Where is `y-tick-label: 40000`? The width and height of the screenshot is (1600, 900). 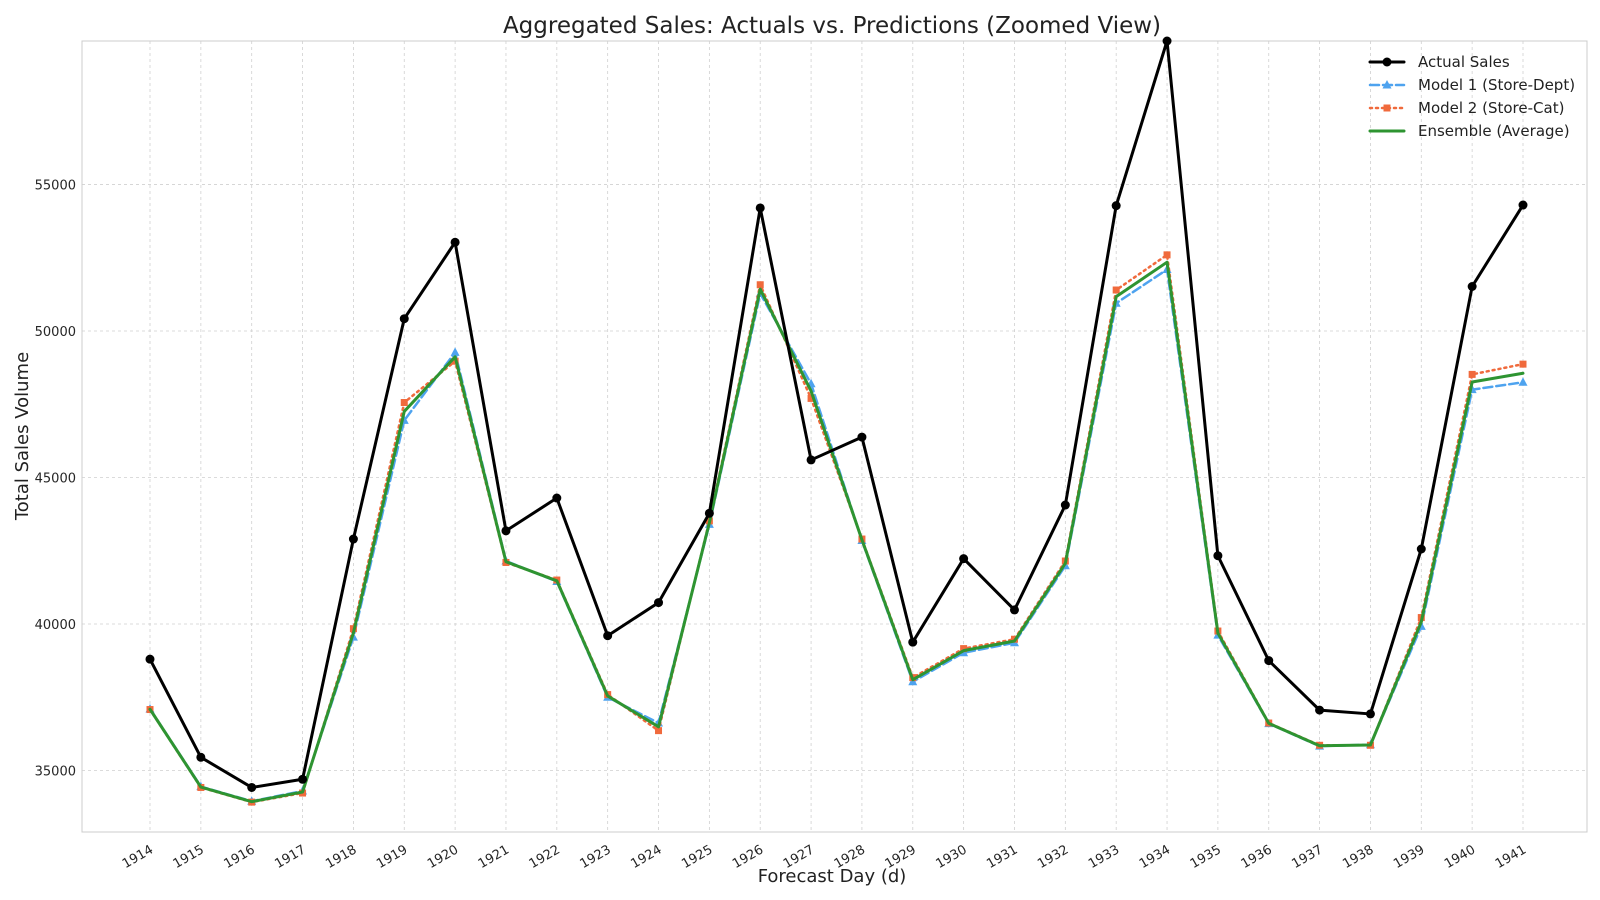 y-tick-label: 40000 is located at coordinates (55, 625).